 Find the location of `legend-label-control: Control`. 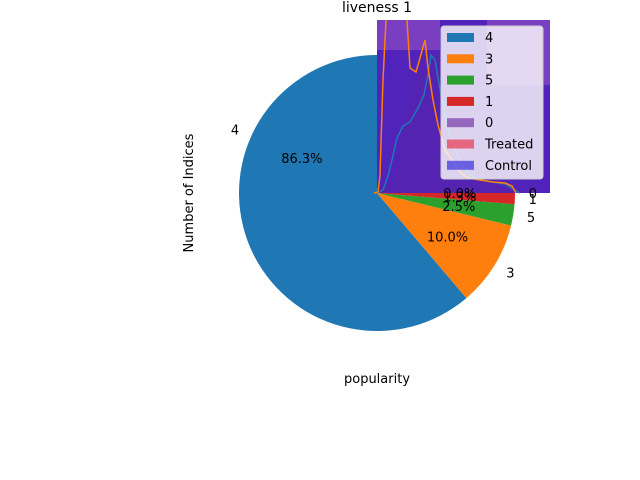

legend-label-control: Control is located at coordinates (508, 166).